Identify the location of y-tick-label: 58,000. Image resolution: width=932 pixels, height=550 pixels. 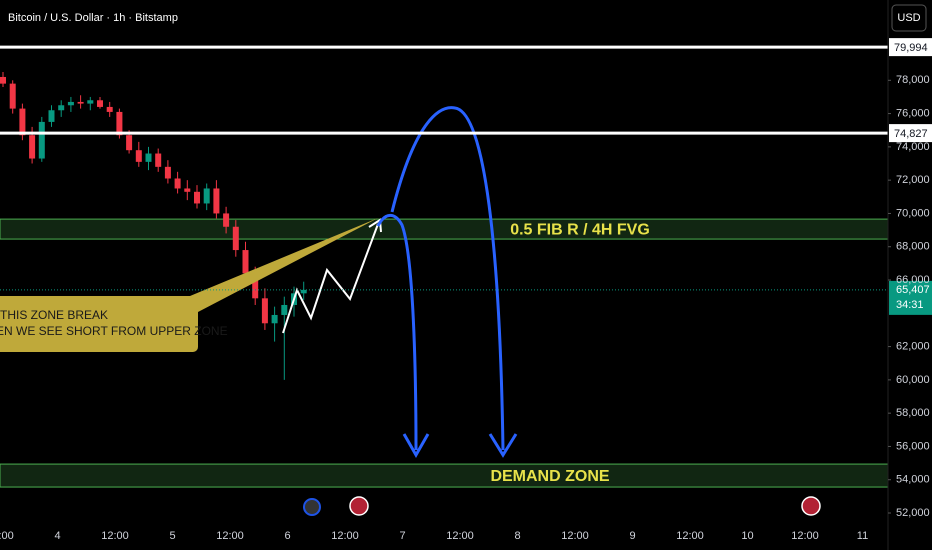
(913, 413).